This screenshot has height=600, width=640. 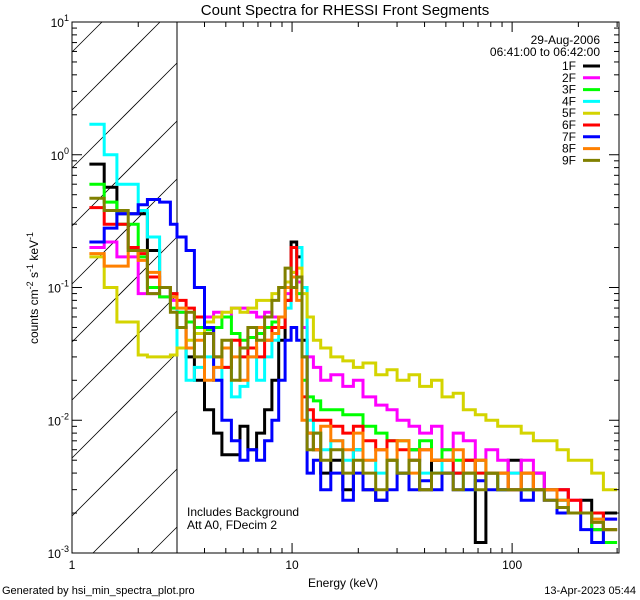 I want to click on legend-time-range: 06:41:00 to 06:42:00, so click(x=545, y=52).